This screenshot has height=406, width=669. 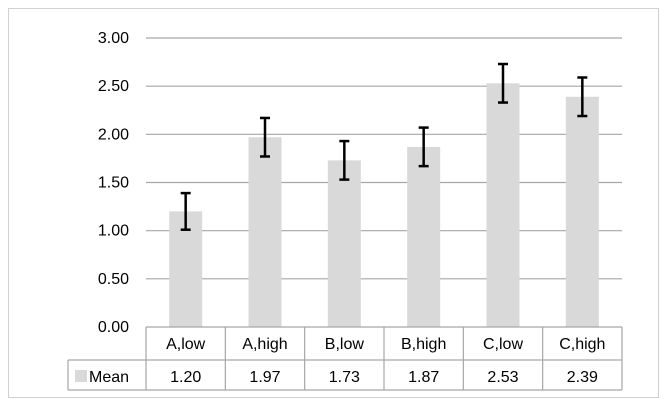 What do you see at coordinates (344, 377) in the screenshot?
I see `data-table-value: 1.73` at bounding box center [344, 377].